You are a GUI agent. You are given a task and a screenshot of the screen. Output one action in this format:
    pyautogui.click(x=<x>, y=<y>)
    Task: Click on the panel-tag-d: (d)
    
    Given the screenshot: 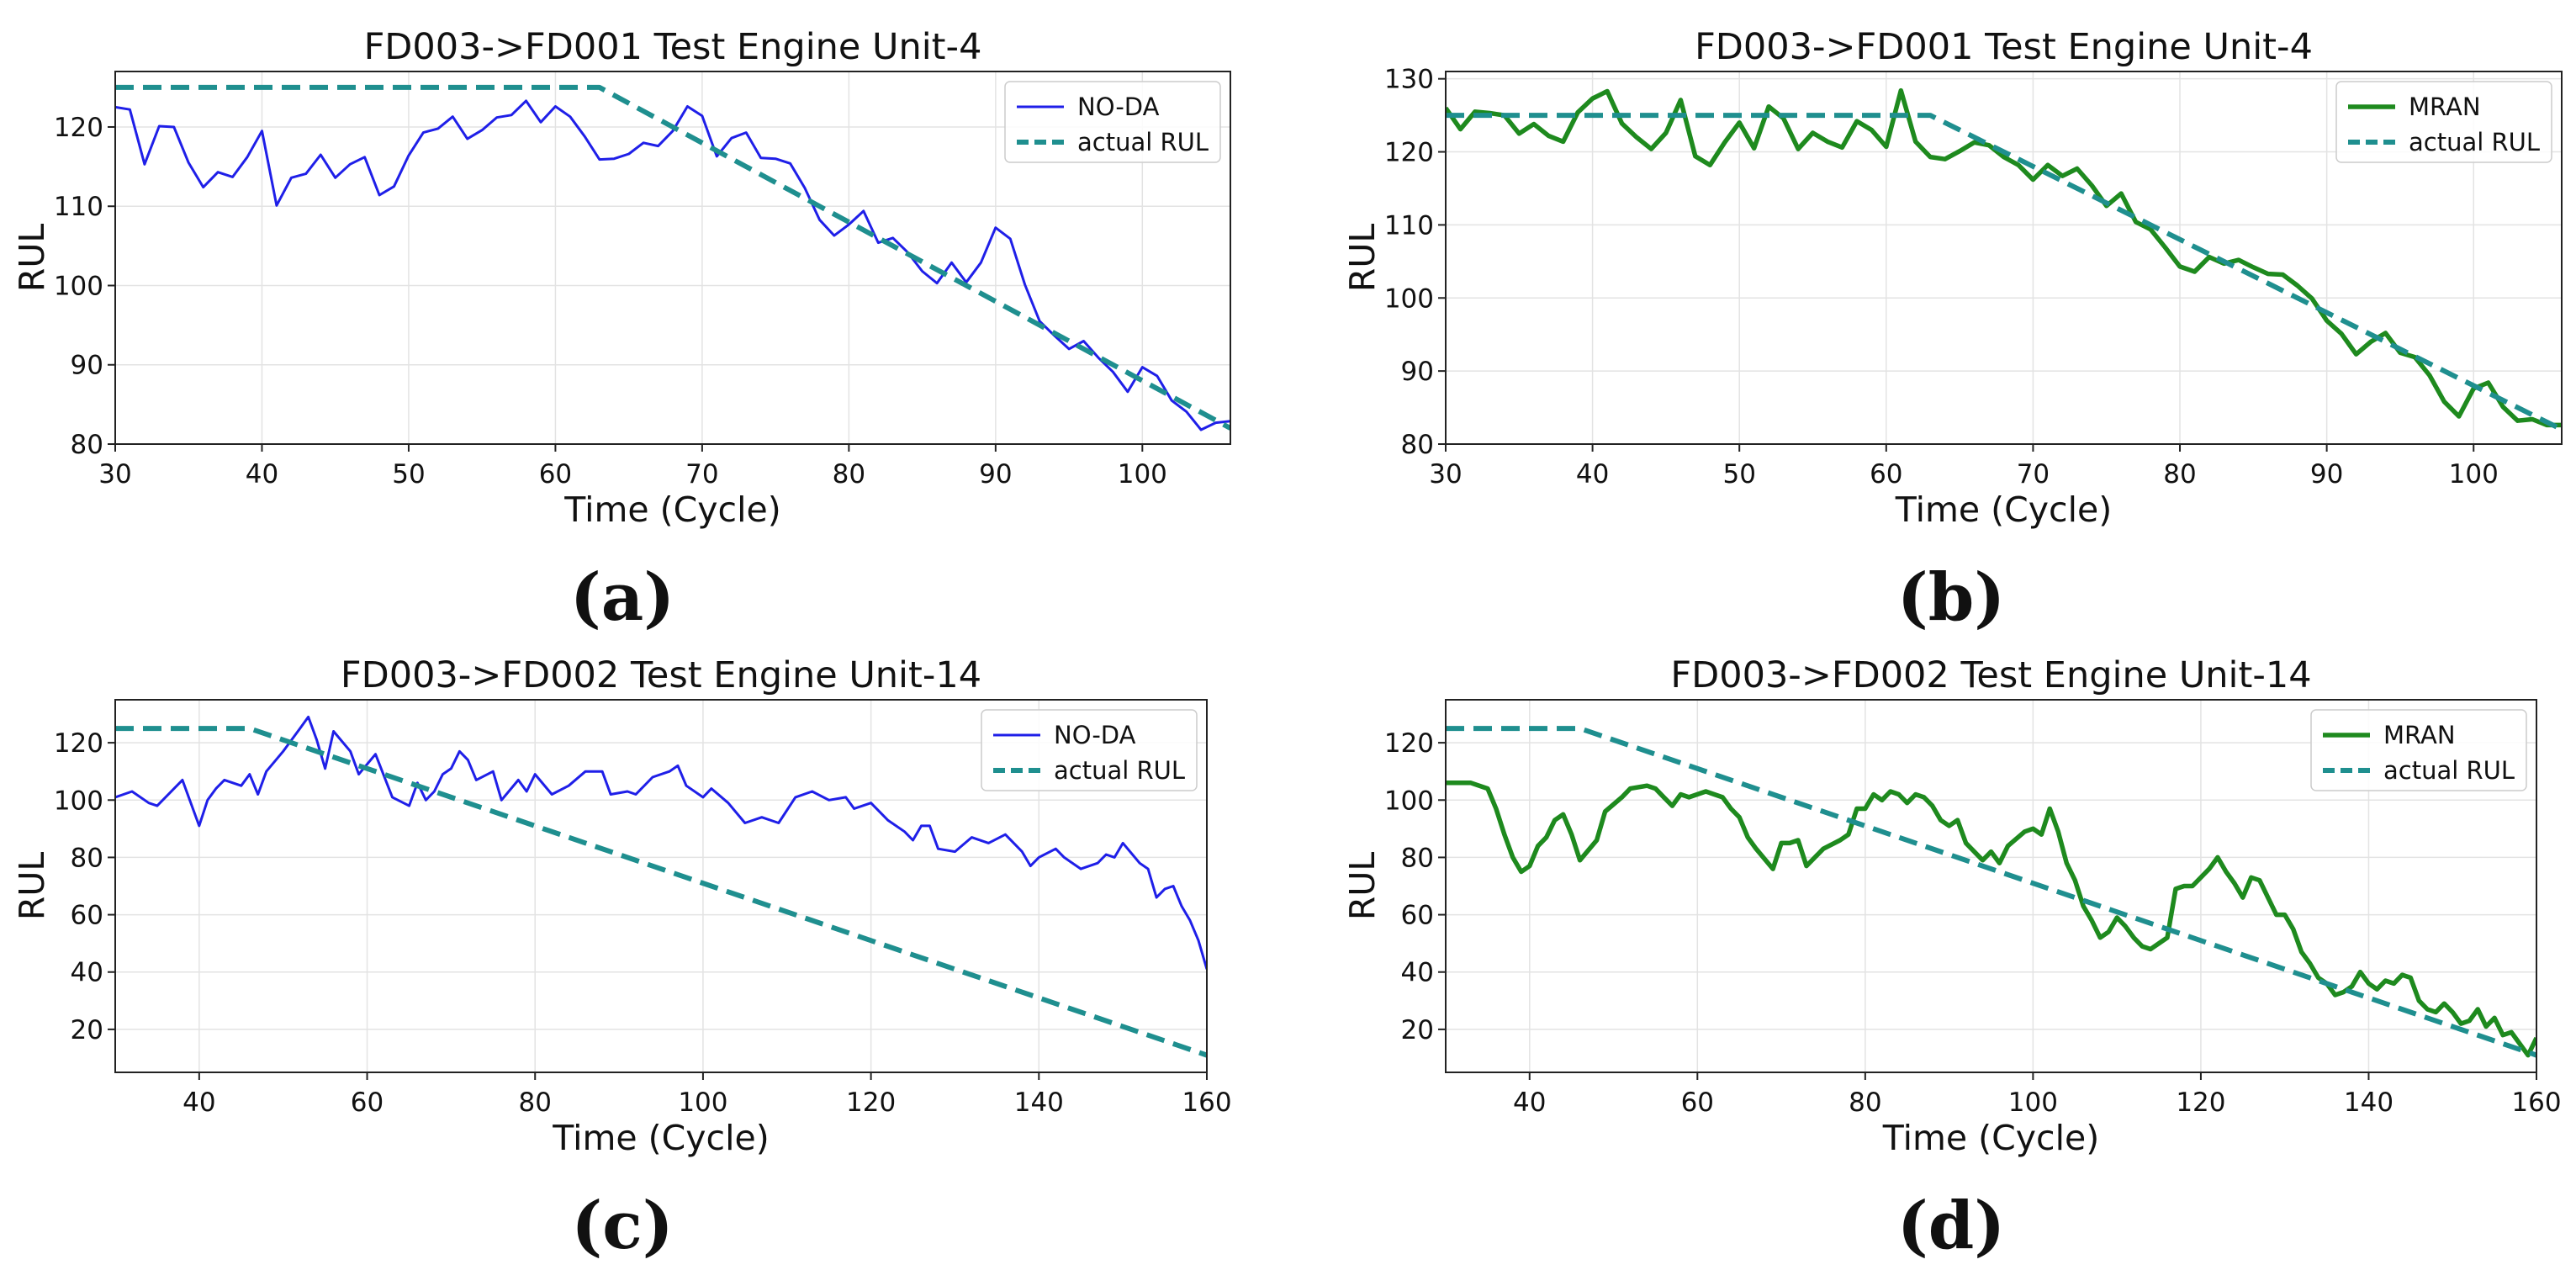 What is the action you would take?
    pyautogui.click(x=1951, y=1226)
    